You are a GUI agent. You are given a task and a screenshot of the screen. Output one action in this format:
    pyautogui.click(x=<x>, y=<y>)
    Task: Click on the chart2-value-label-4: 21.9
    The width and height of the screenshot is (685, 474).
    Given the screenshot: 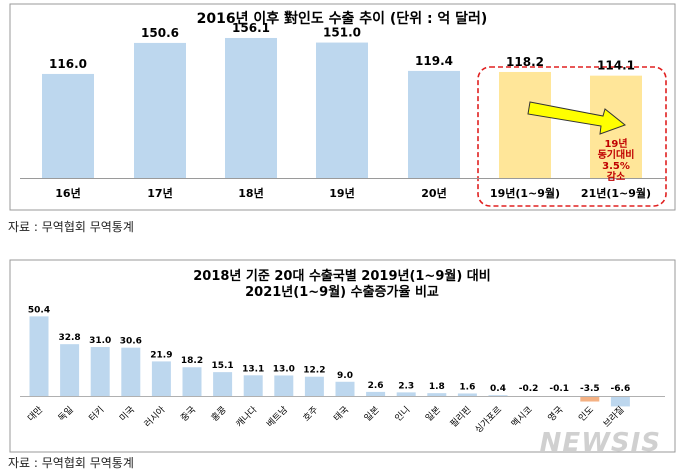 What is the action you would take?
    pyautogui.click(x=161, y=355)
    